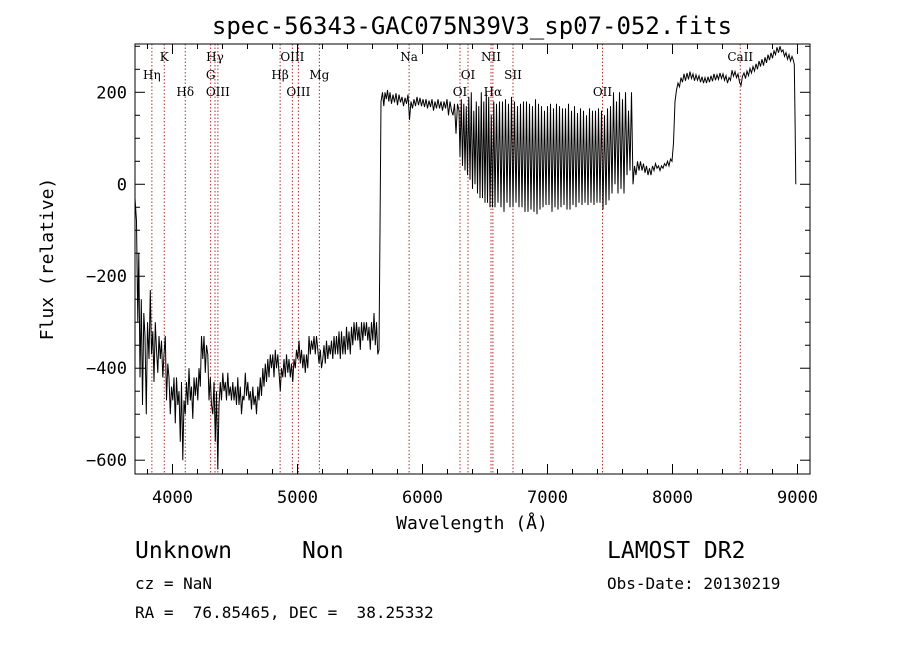  I want to click on coordinates-text: RA = 76.85465, DEC = 38.25332, so click(284, 612).